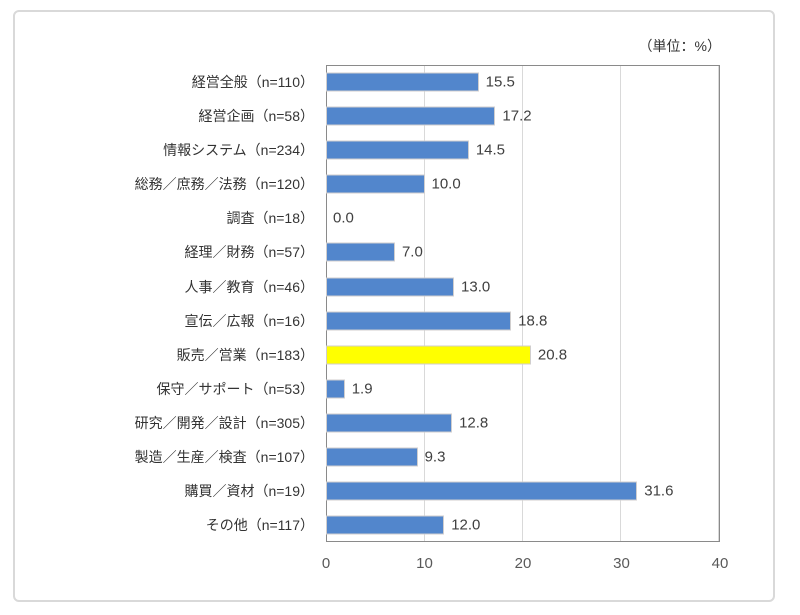 The width and height of the screenshot is (800, 615). What do you see at coordinates (659, 491) in the screenshot?
I see `value-label: 31.6` at bounding box center [659, 491].